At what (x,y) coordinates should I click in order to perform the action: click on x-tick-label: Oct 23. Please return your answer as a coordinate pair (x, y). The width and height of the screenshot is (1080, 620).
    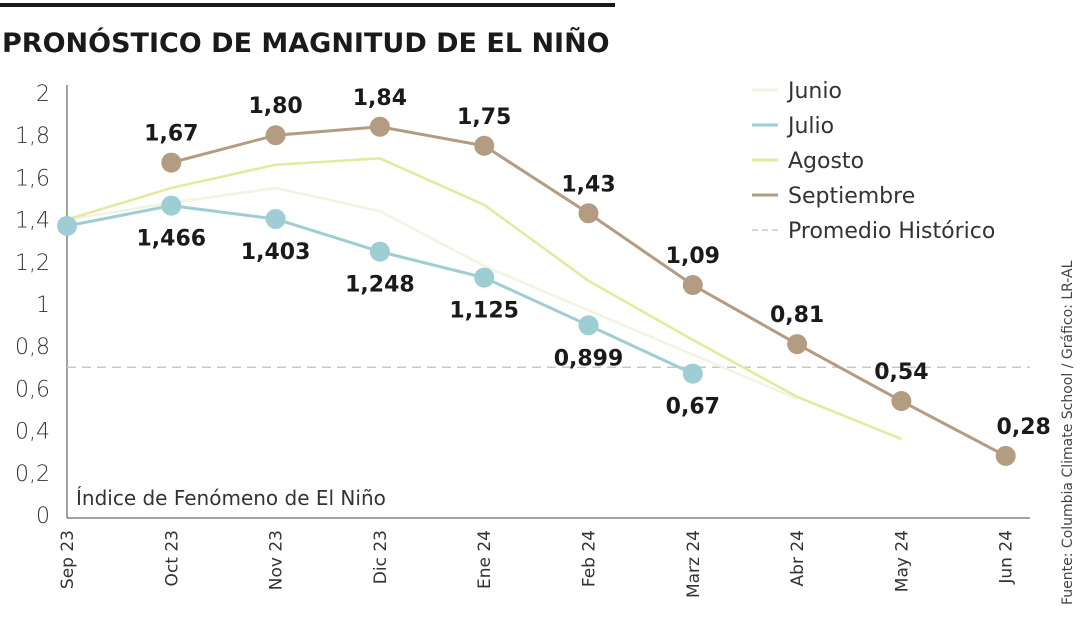
    Looking at the image, I should click on (172, 558).